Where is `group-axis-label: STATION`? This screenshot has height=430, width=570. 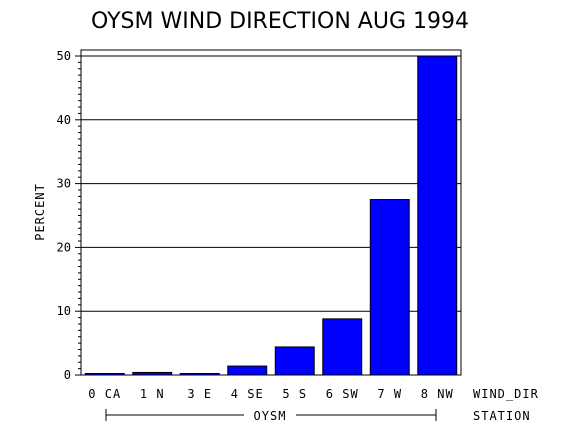
group-axis-label: STATION is located at coordinates (502, 416).